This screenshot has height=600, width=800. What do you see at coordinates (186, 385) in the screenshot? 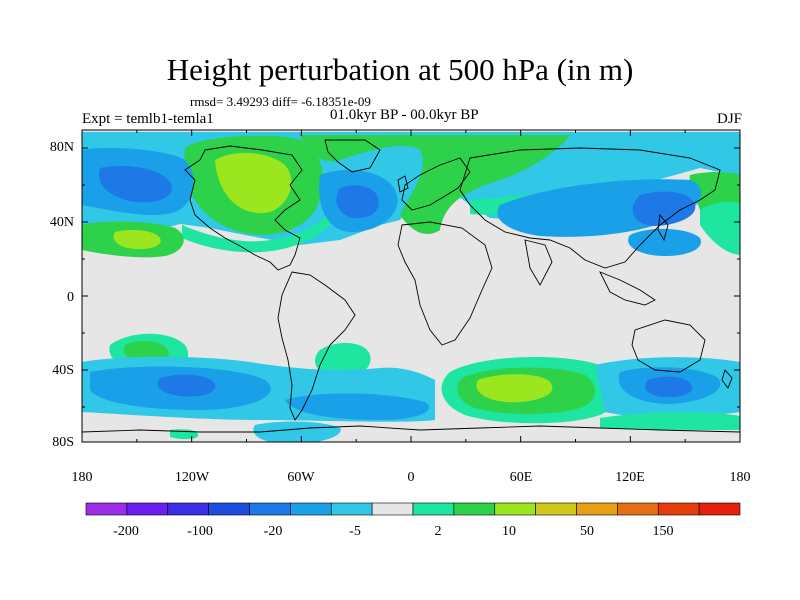
I see `sh-darkblue-pacific` at bounding box center [186, 385].